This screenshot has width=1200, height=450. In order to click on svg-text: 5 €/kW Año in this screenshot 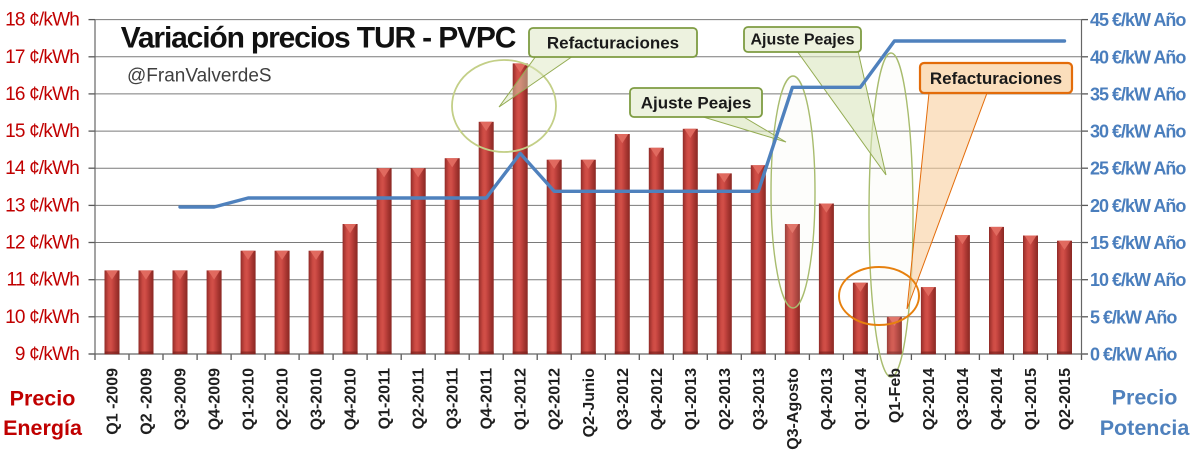, I will do `click(1133, 317)`.